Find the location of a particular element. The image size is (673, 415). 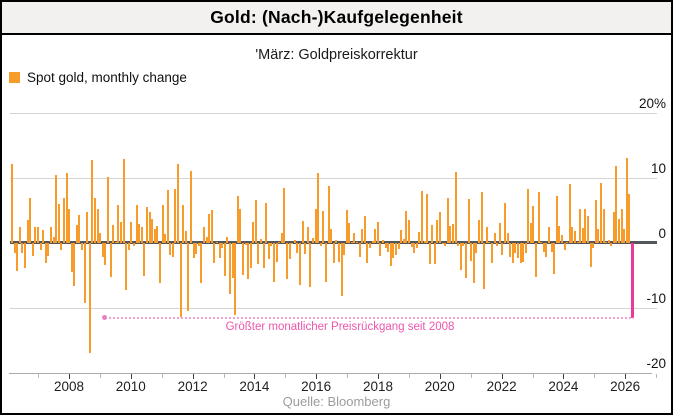

legend: Spot gold, monthly change is located at coordinates (98, 77).